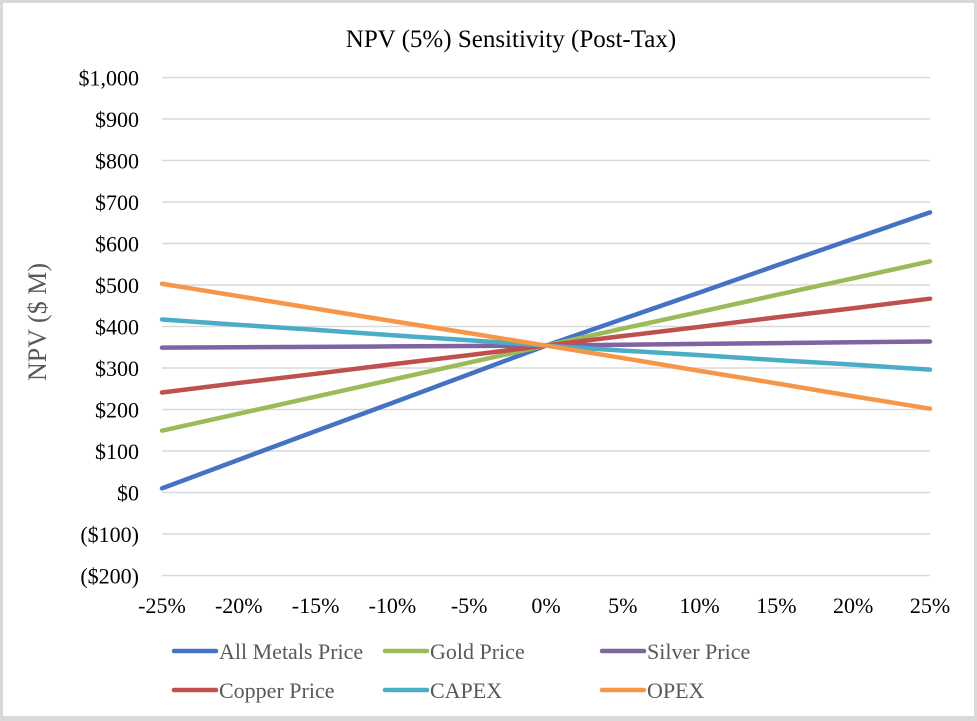 Image resolution: width=977 pixels, height=721 pixels. I want to click on legend-item-opex: OPEX, so click(652, 690).